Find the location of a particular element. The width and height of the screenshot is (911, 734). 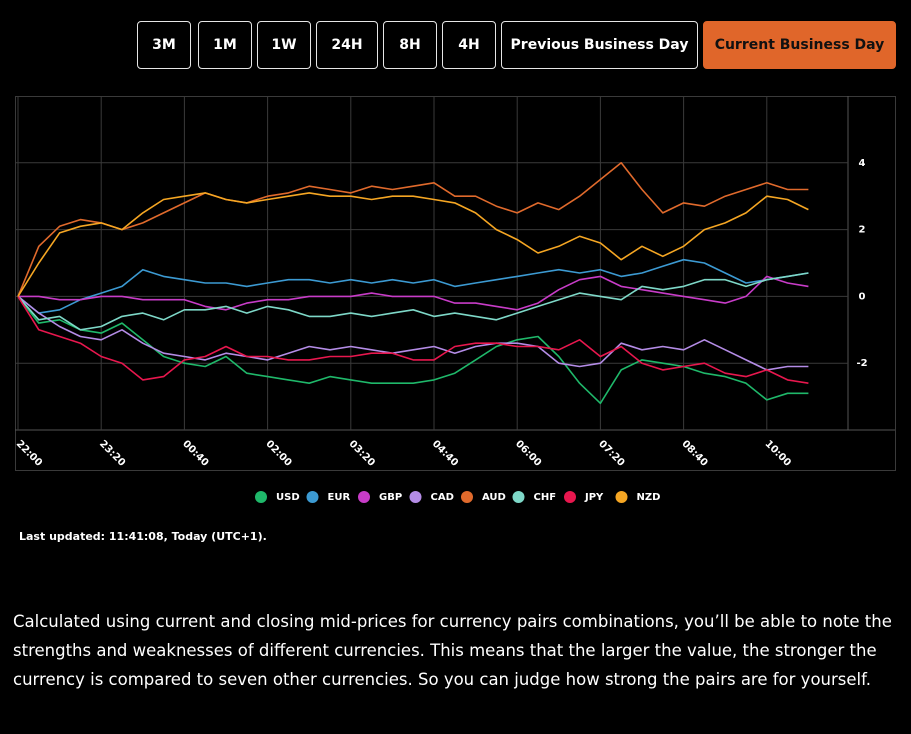

y-tick-label: 4 is located at coordinates (862, 163).